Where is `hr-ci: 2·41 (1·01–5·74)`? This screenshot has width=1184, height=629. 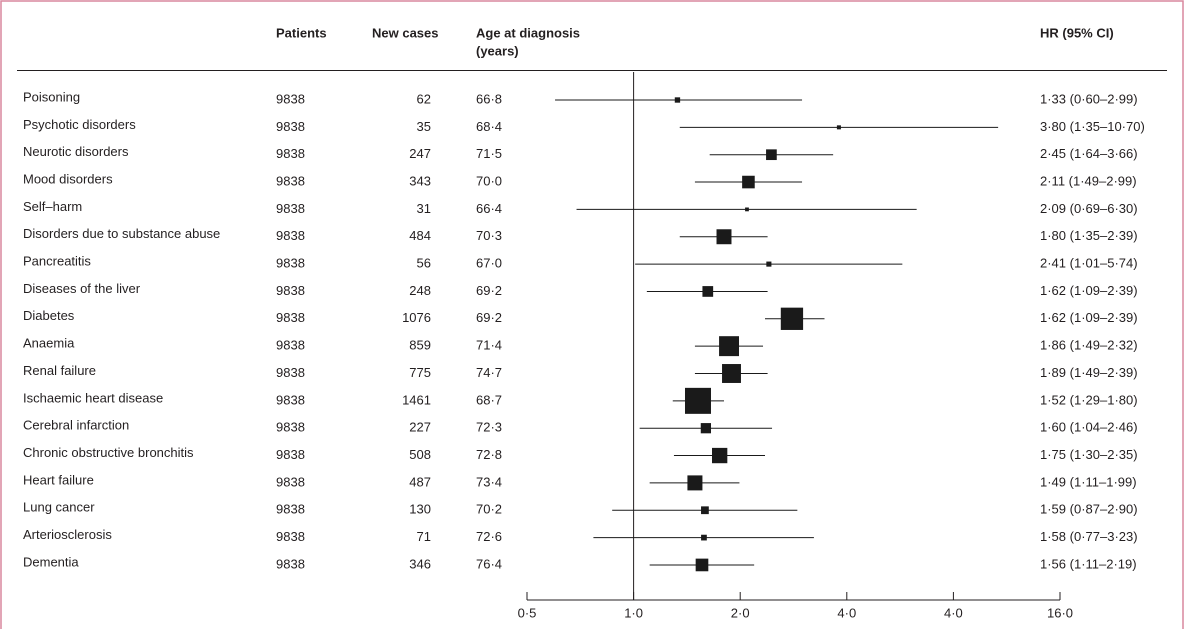
hr-ci: 2·41 (1·01–5·74) is located at coordinates (1089, 263).